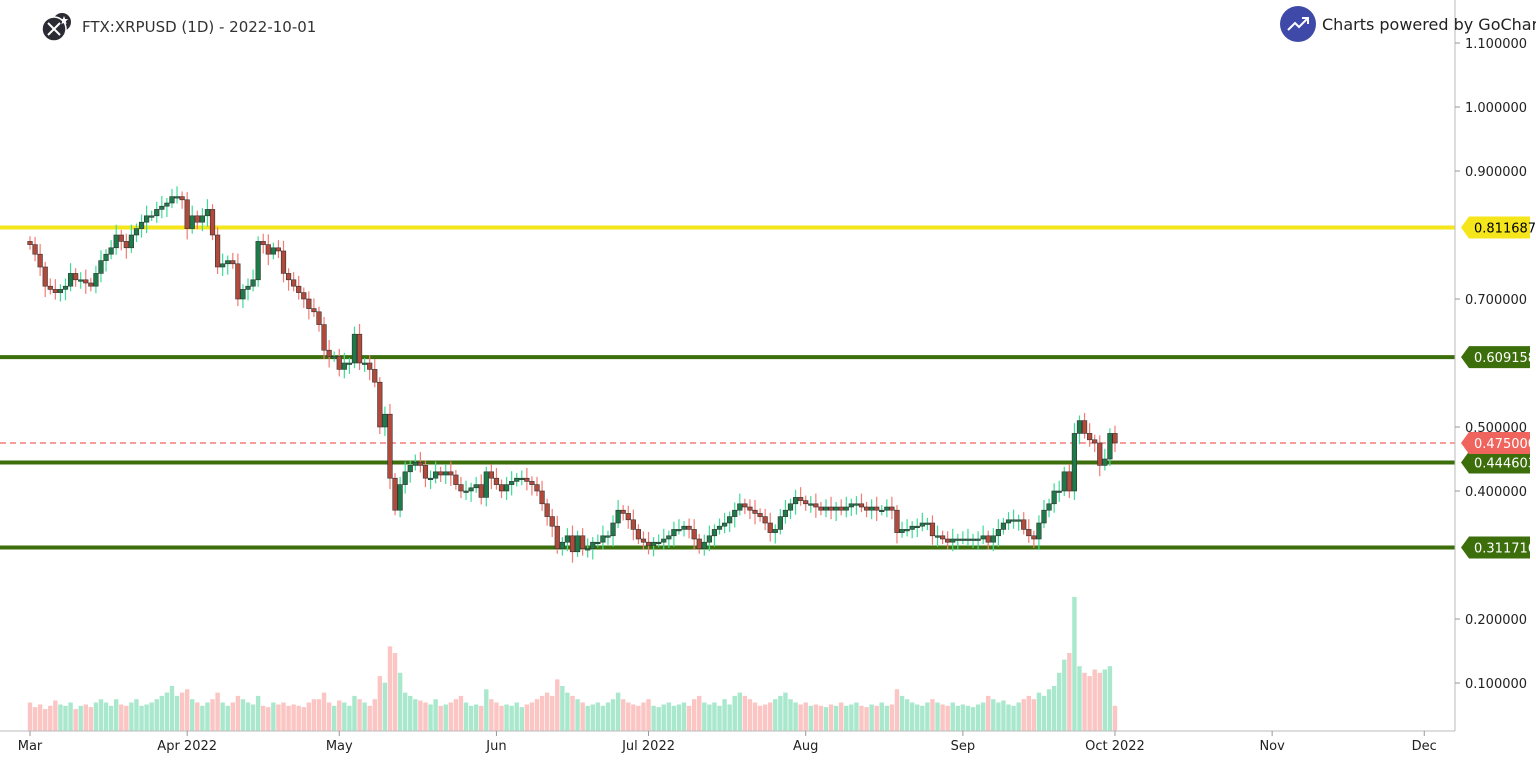  What do you see at coordinates (1505, 549) in the screenshot?
I see `level-label: 0.311716` at bounding box center [1505, 549].